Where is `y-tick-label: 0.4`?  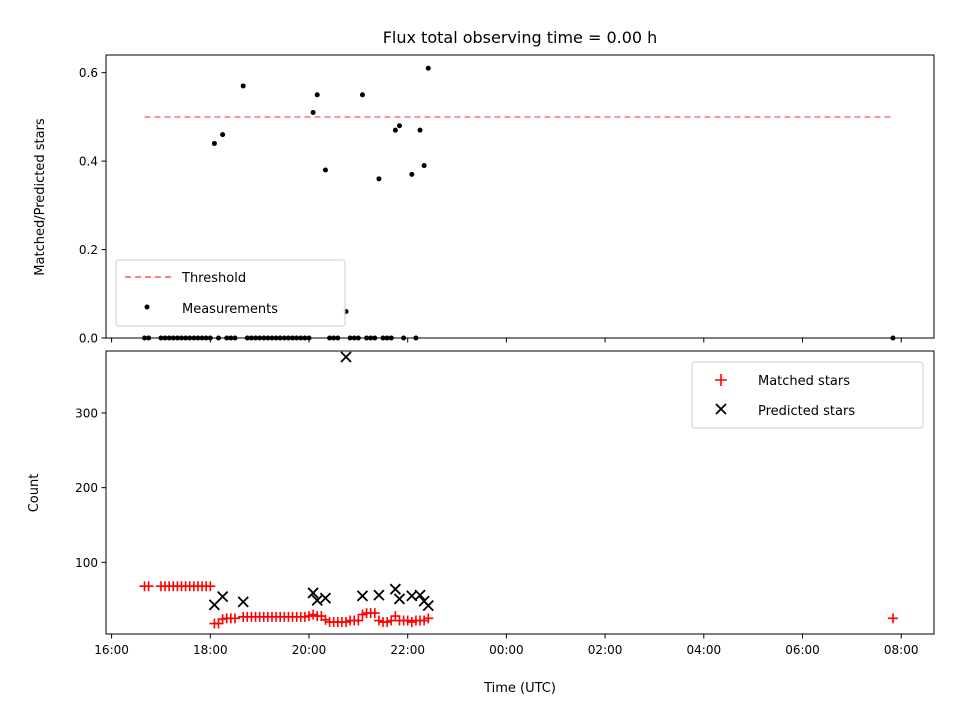 y-tick-label: 0.4 is located at coordinates (88, 162).